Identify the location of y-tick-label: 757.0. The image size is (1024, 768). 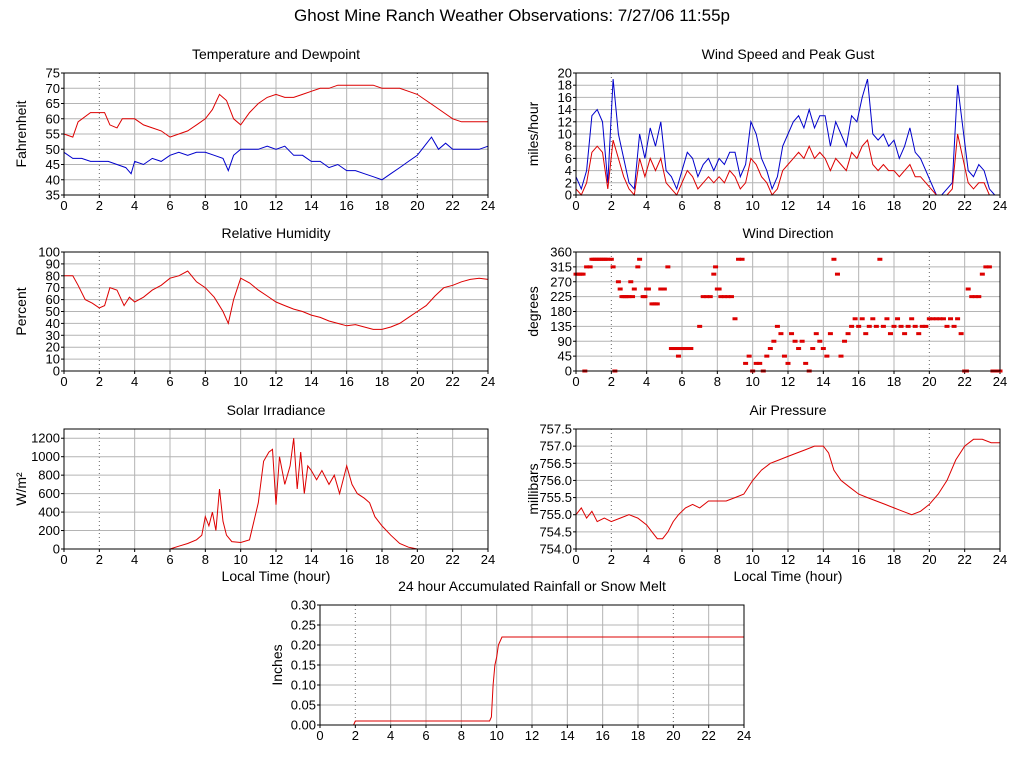
(555, 446).